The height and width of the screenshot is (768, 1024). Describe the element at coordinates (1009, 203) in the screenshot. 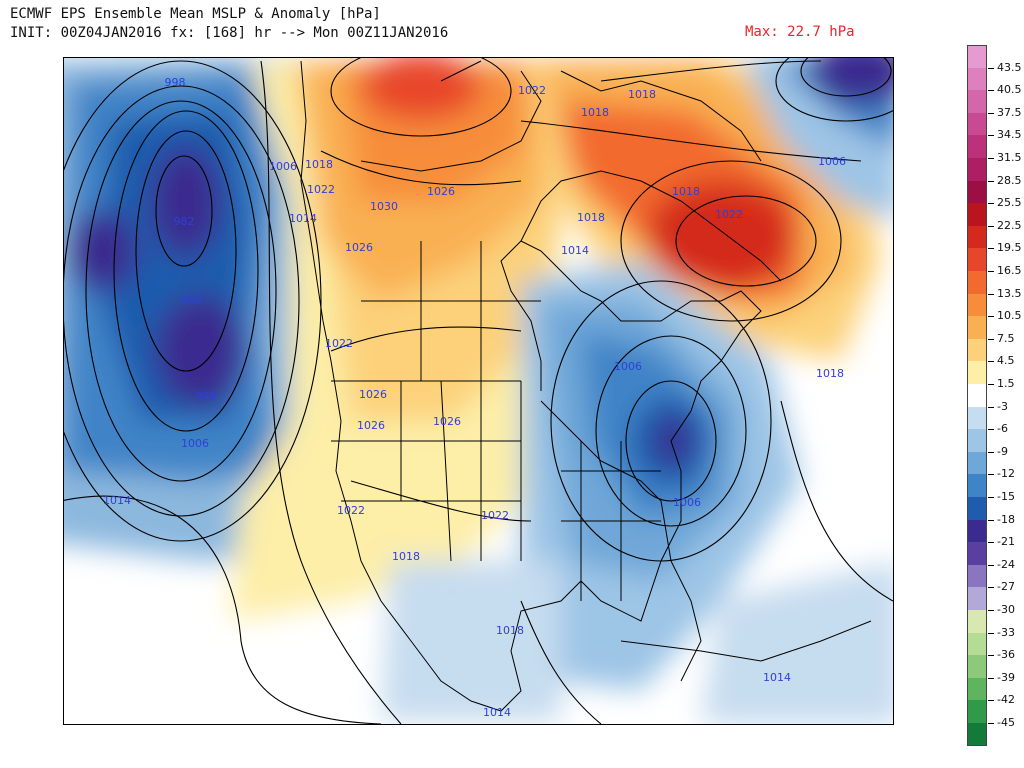

I see `colorbar-tick-label: 25.5` at that location.